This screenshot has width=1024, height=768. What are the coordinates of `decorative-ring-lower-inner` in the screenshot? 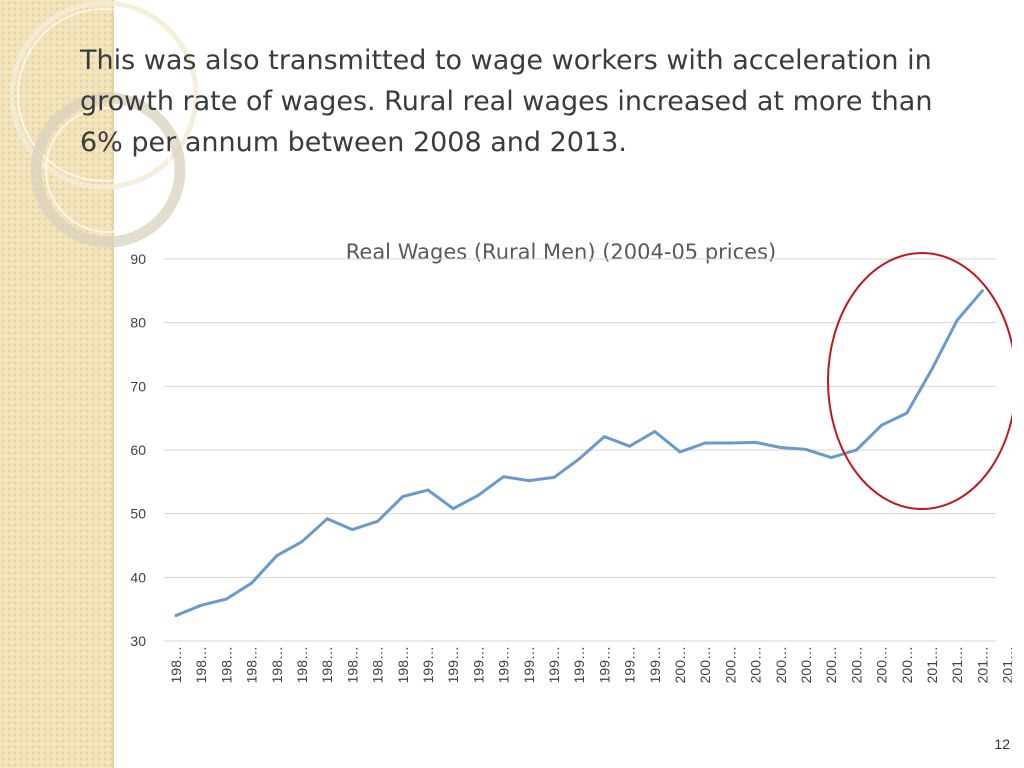 It's located at (108, 170).